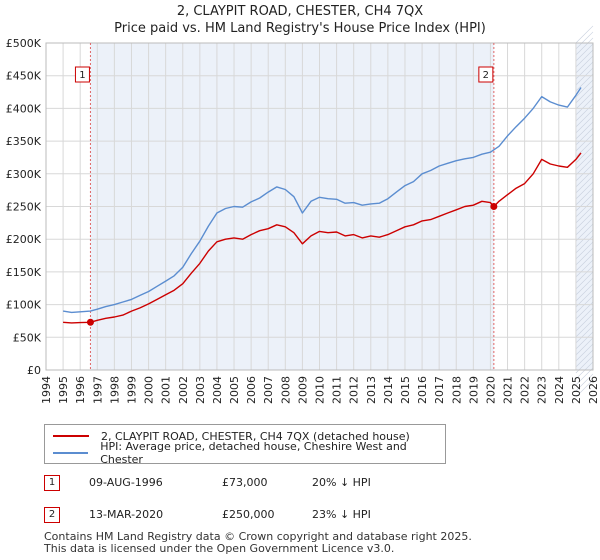  What do you see at coordinates (114, 390) in the screenshot?
I see `x-tick-label: 1998` at bounding box center [114, 390].